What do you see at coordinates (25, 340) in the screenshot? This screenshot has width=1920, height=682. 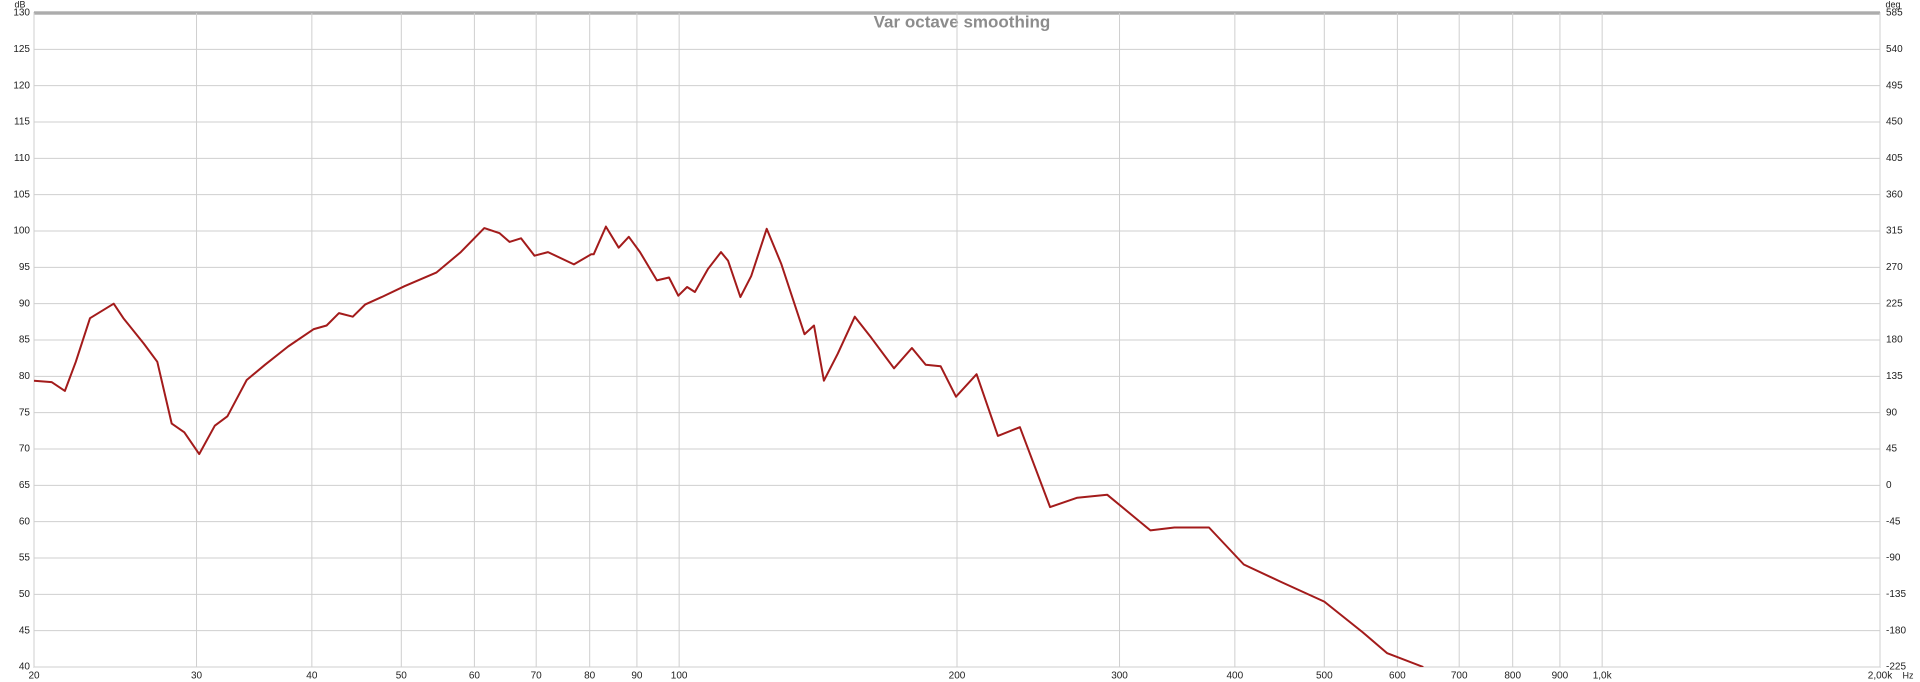 I see `y-tick-label: 85` at bounding box center [25, 340].